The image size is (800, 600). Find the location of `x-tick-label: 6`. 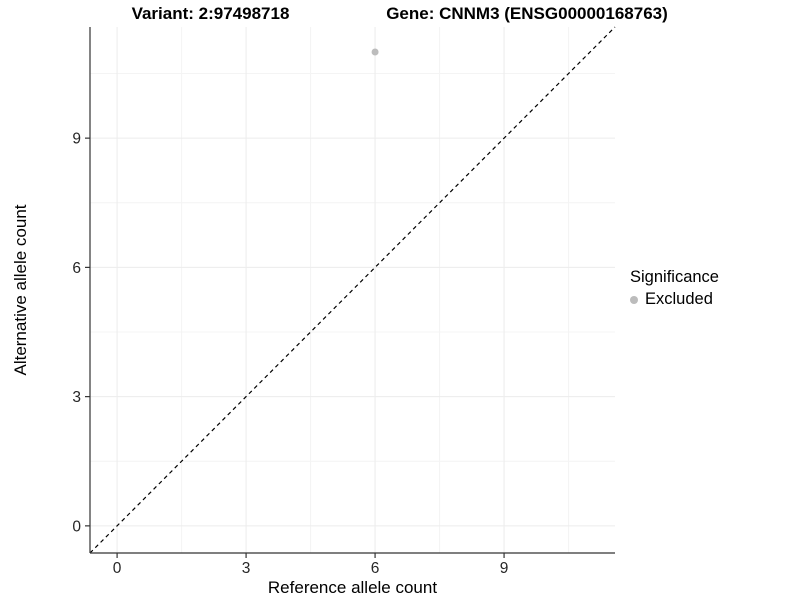

x-tick-label: 6 is located at coordinates (375, 568).